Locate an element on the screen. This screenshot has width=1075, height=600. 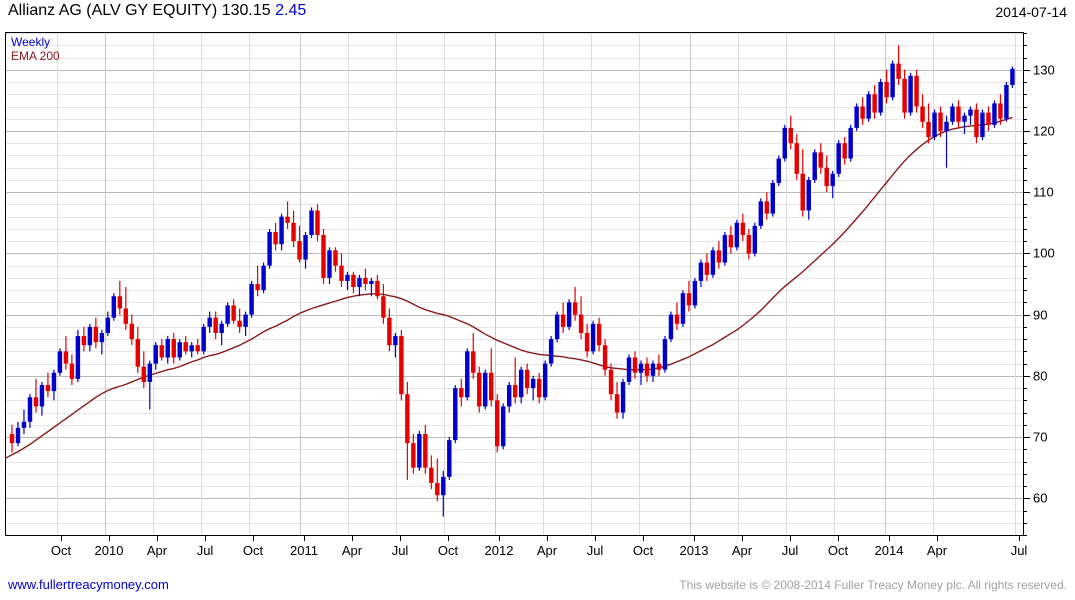
y-axis-label: 80 is located at coordinates (1040, 376).